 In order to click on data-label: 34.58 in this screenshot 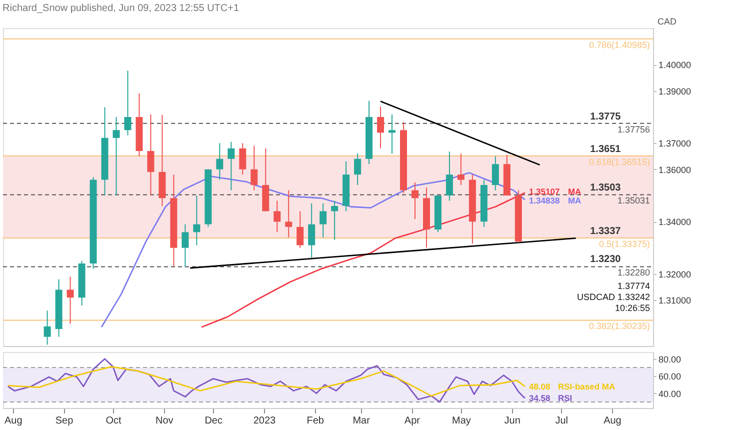, I will do `click(539, 398)`.